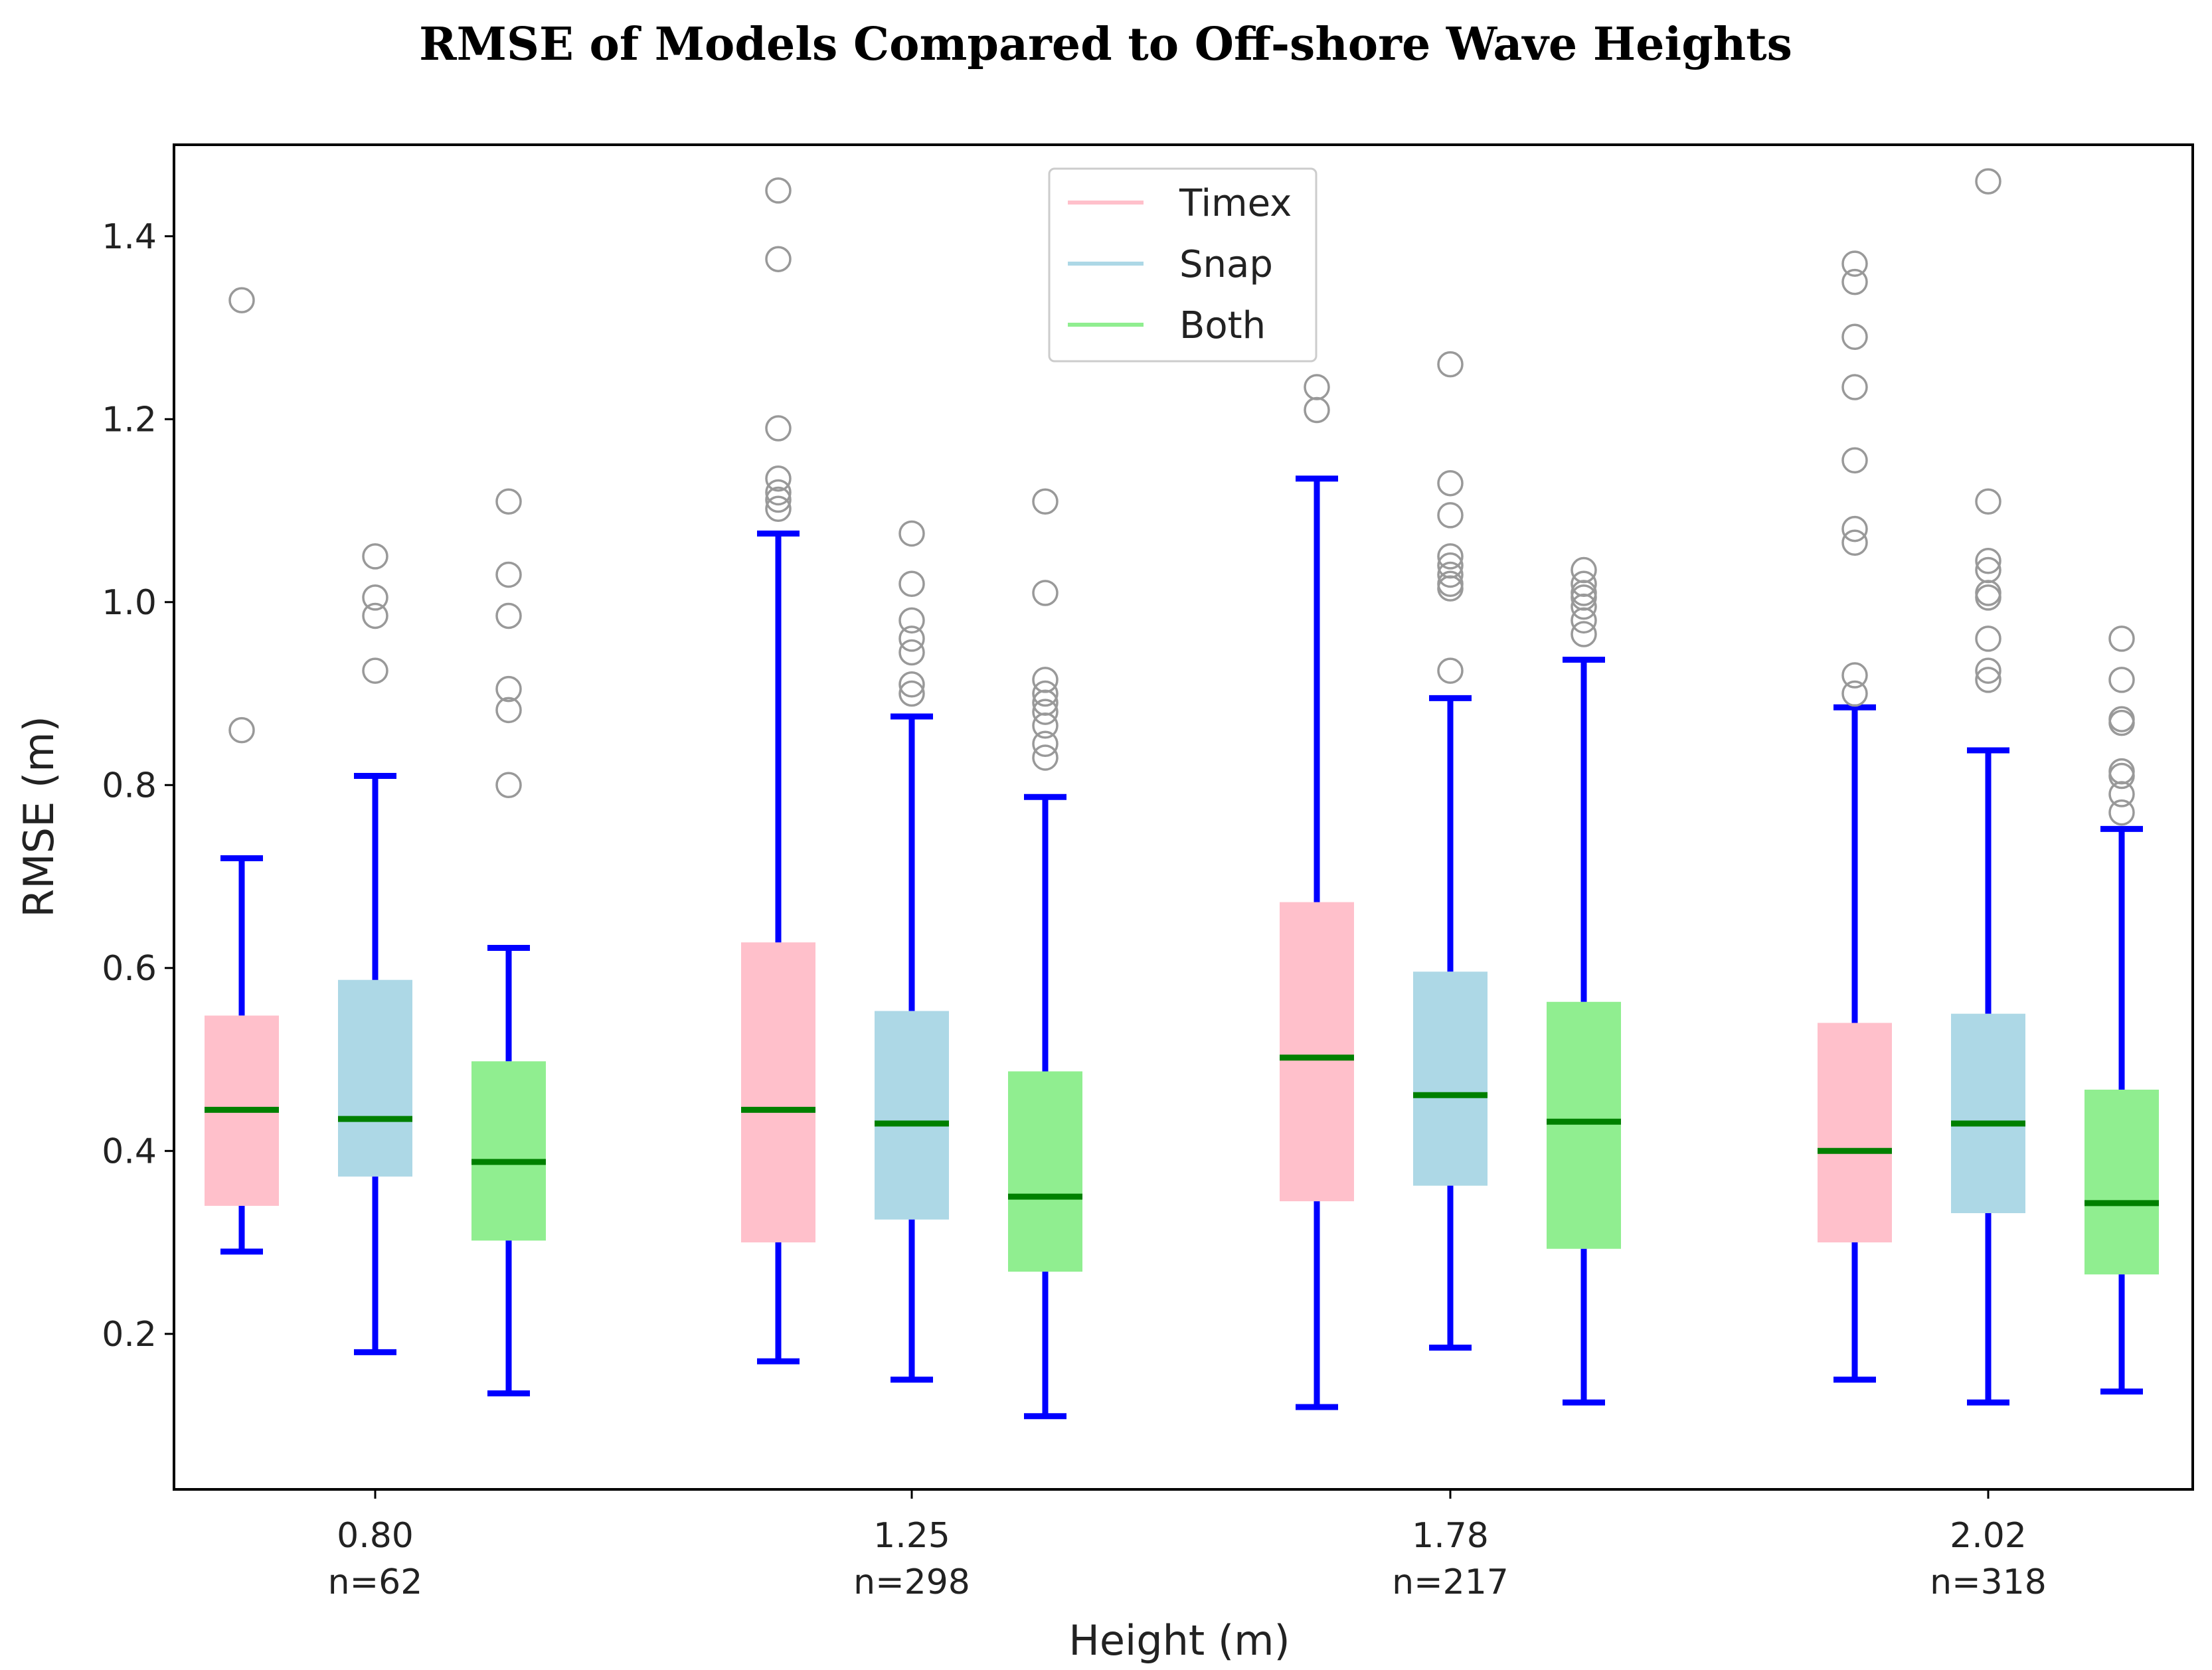 This screenshot has width=2212, height=1670. I want to click on both-3-box, so click(1584, 1125).